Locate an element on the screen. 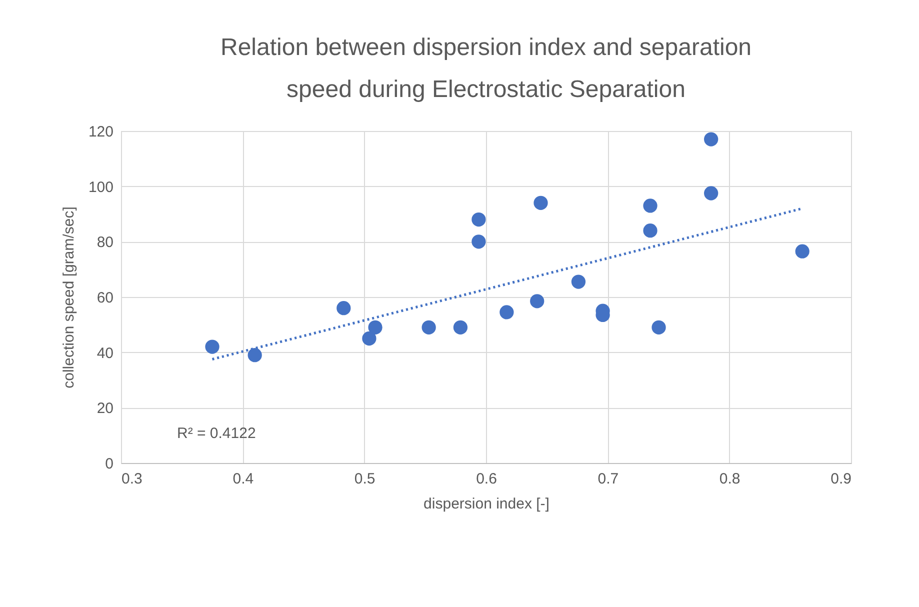 This screenshot has width=919, height=607. x-tick-label: 0.8 is located at coordinates (729, 479).